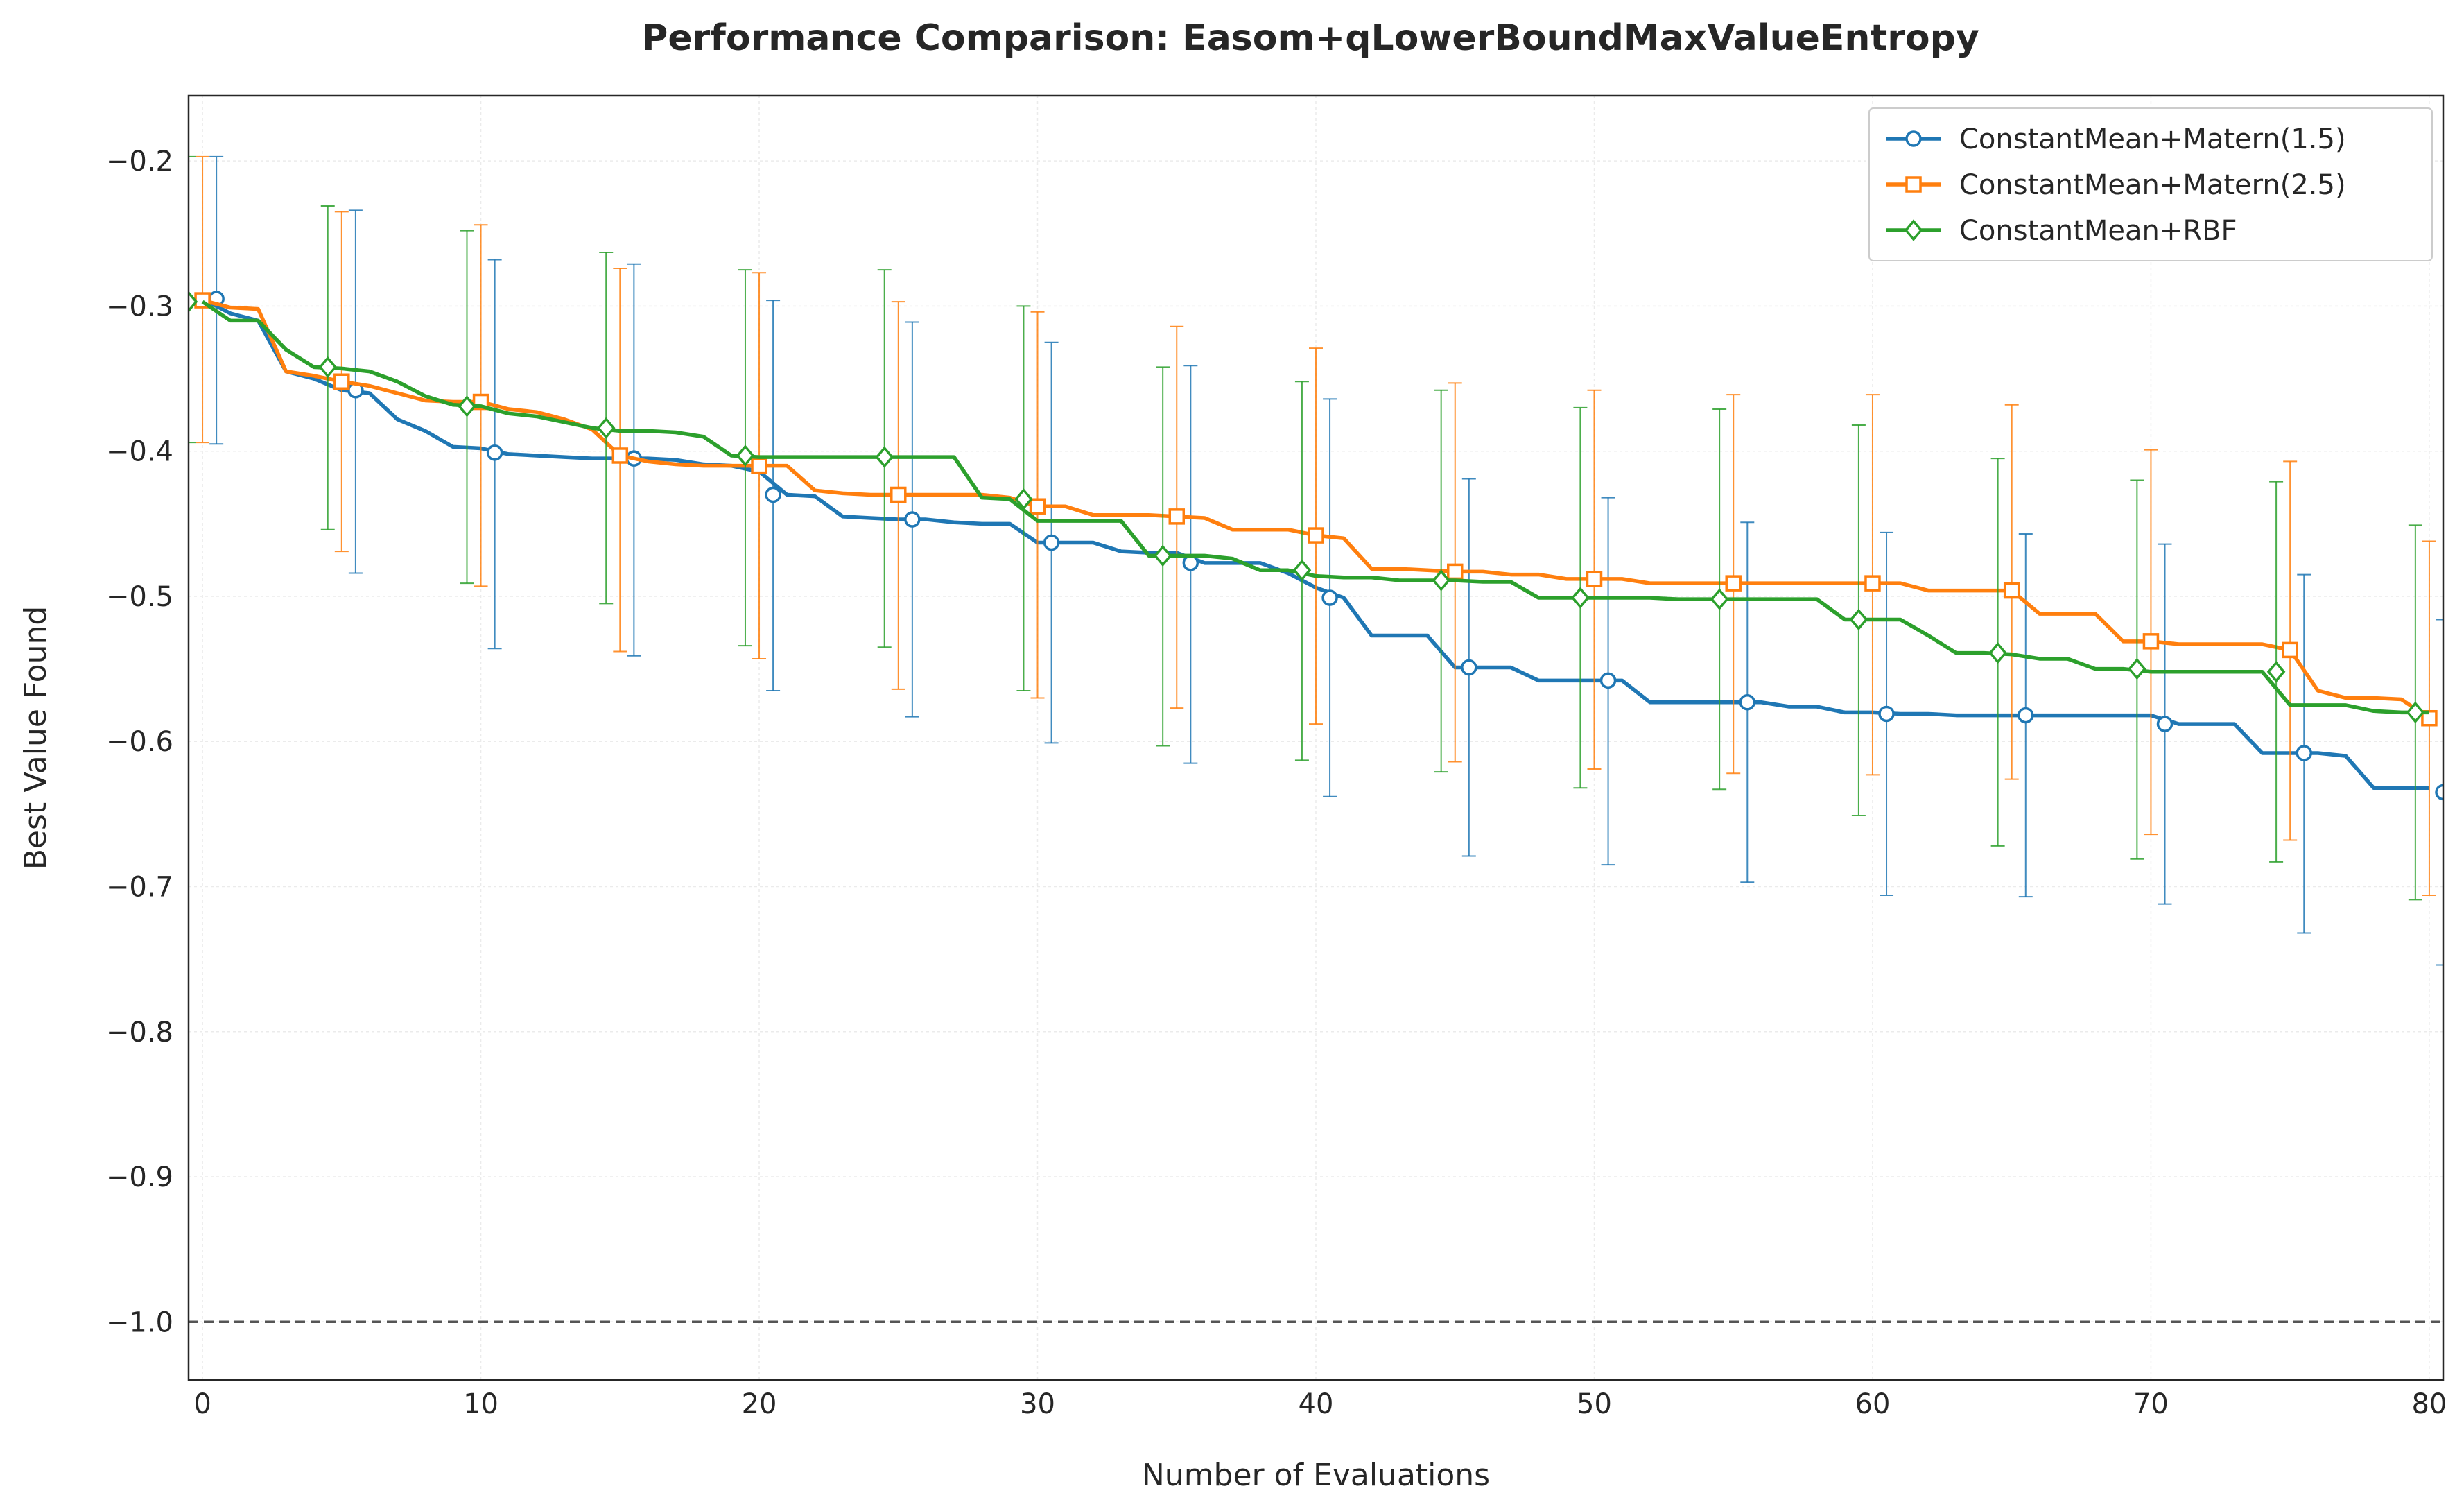 This screenshot has width=2464, height=1511. Describe the element at coordinates (2429, 1404) in the screenshot. I see `x-tick-label: 80` at that location.